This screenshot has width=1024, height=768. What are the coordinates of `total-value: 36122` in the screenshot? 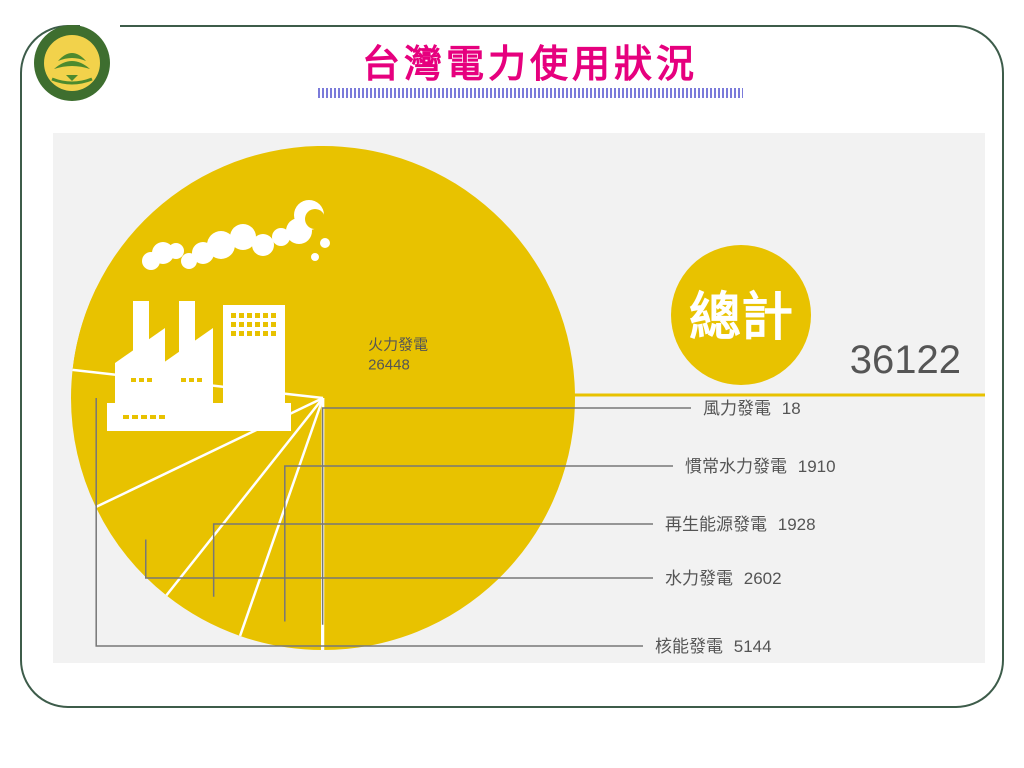 It's located at (905, 360).